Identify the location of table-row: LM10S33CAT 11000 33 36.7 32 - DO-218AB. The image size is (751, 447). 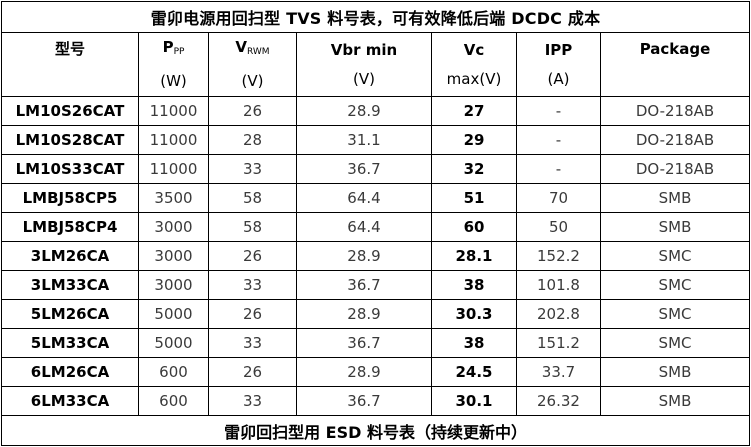
(376, 169).